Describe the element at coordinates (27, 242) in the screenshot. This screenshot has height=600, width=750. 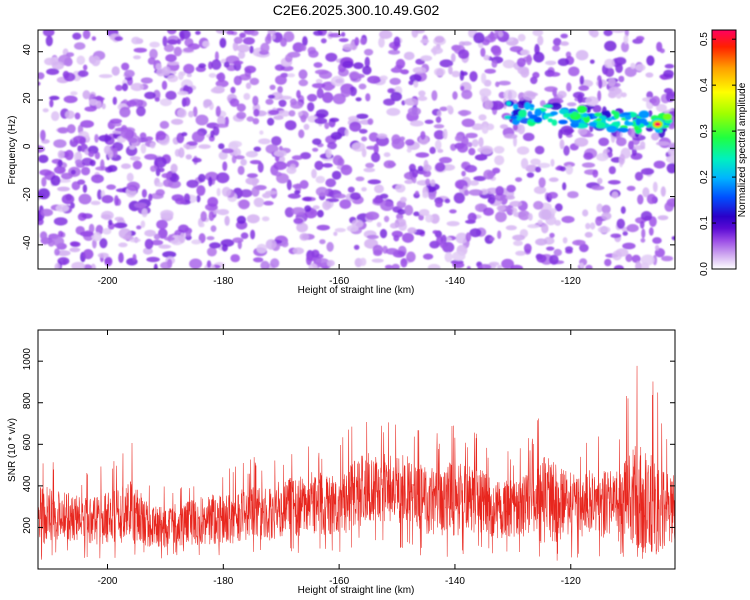
I see `y-tick-label: -40` at that location.